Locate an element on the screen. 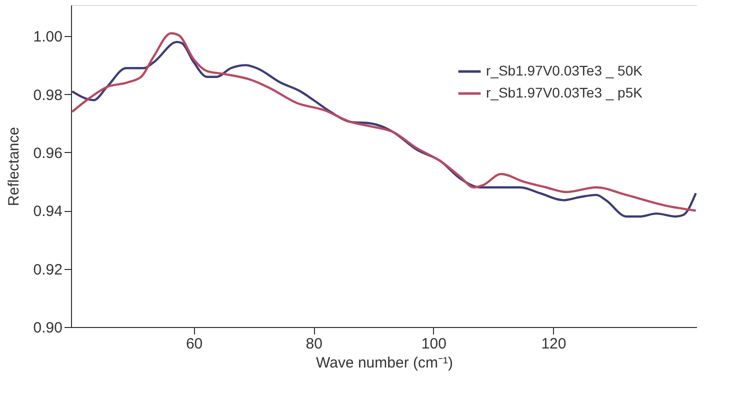 This screenshot has width=743, height=405. x-tick-label: 120 is located at coordinates (553, 344).